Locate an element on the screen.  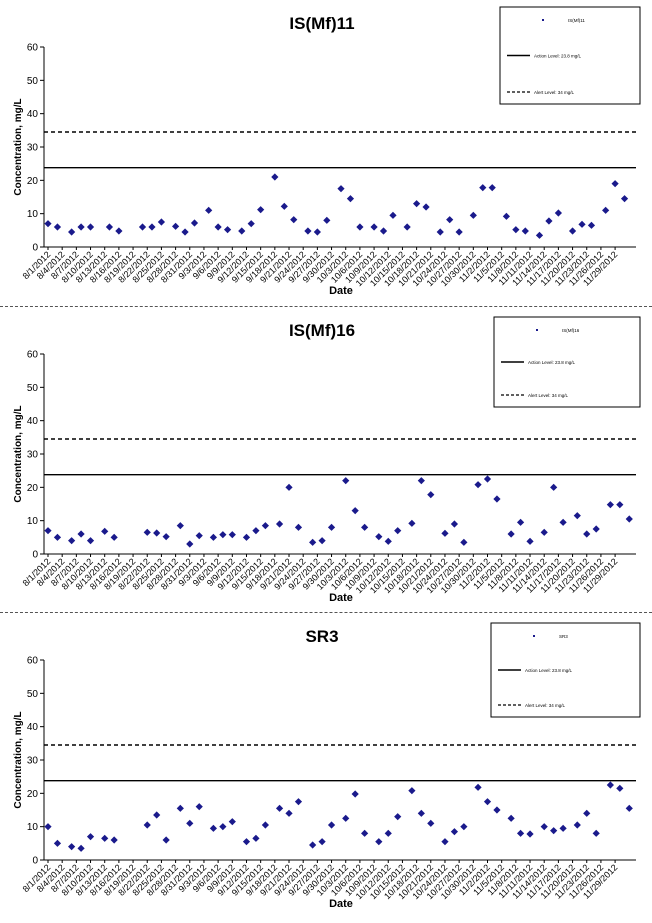
x-axis-title: Date is located at coordinates (341, 291).